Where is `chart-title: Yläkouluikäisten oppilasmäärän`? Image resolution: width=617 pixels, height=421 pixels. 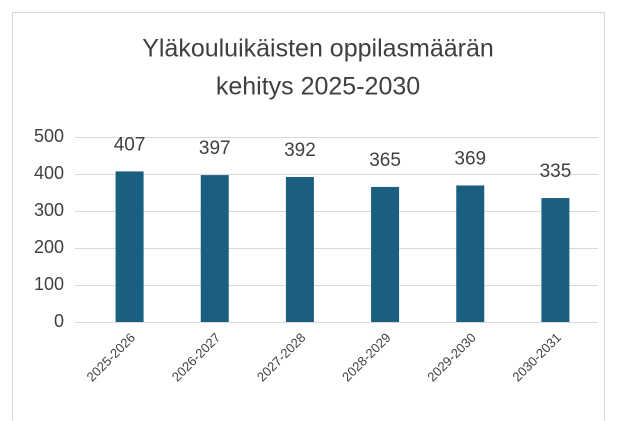
chart-title: Yläkouluikäisten oppilasmäärän is located at coordinates (318, 49).